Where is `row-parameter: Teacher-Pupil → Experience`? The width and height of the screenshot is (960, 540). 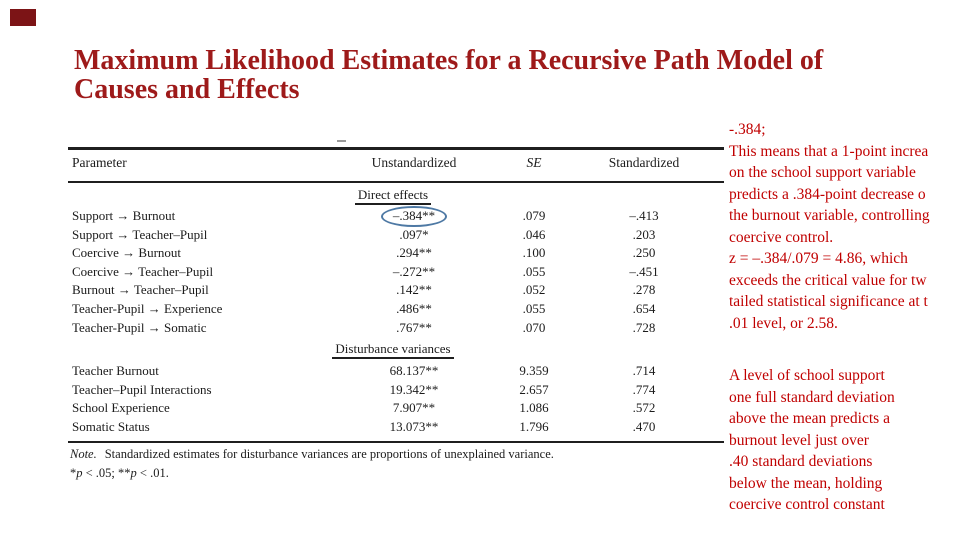
row-parameter: Teacher-Pupil → Experience is located at coordinates (147, 308).